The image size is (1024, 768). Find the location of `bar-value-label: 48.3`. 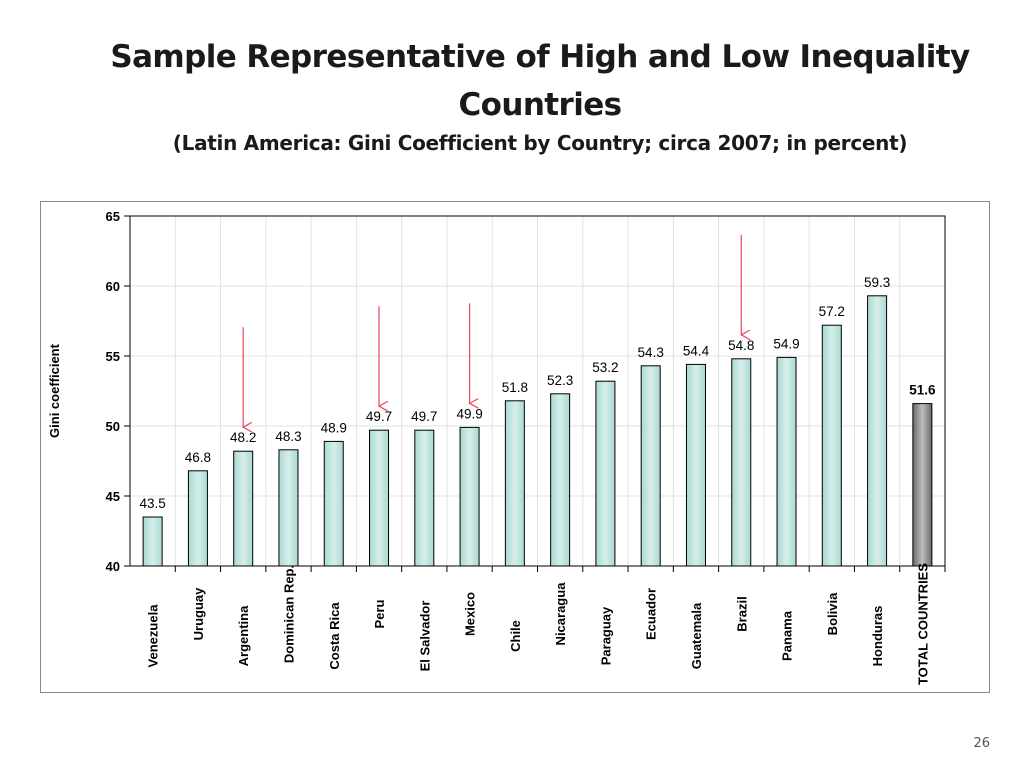

bar-value-label: 48.3 is located at coordinates (288, 436).